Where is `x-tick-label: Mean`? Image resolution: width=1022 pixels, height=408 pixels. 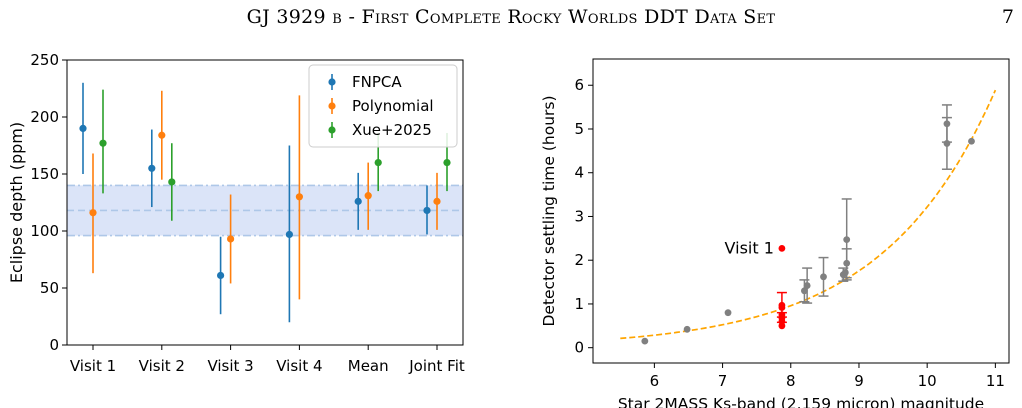 x-tick-label: Mean is located at coordinates (368, 366).